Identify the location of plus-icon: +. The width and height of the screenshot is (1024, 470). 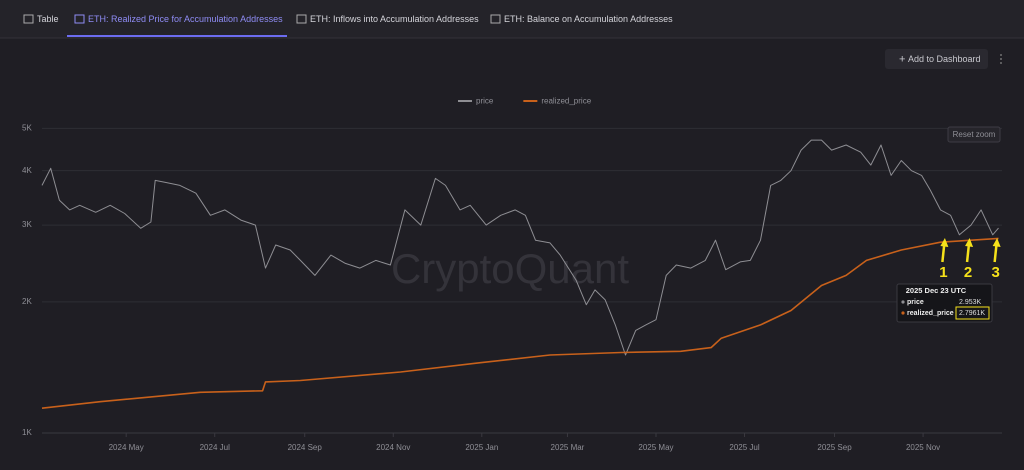
(902, 59).